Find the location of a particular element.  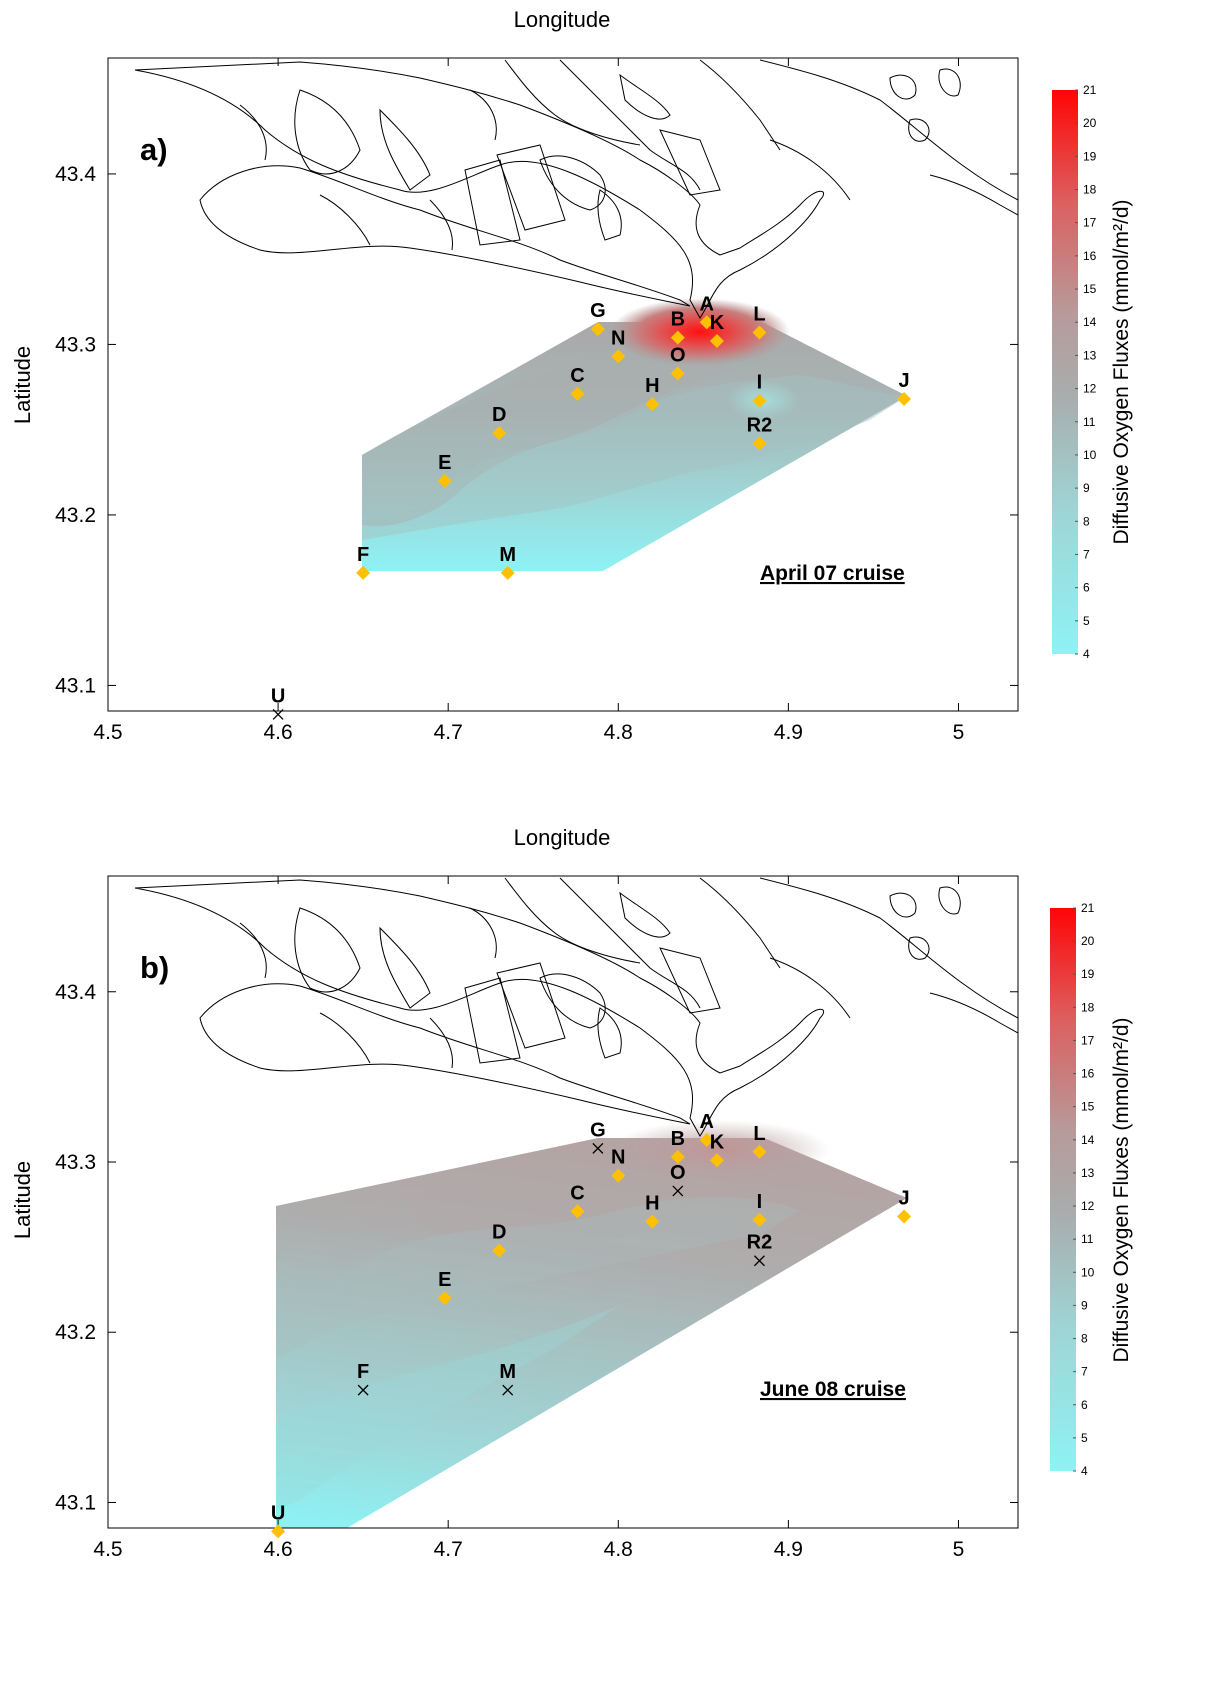

panel-letter: b) is located at coordinates (154, 967).